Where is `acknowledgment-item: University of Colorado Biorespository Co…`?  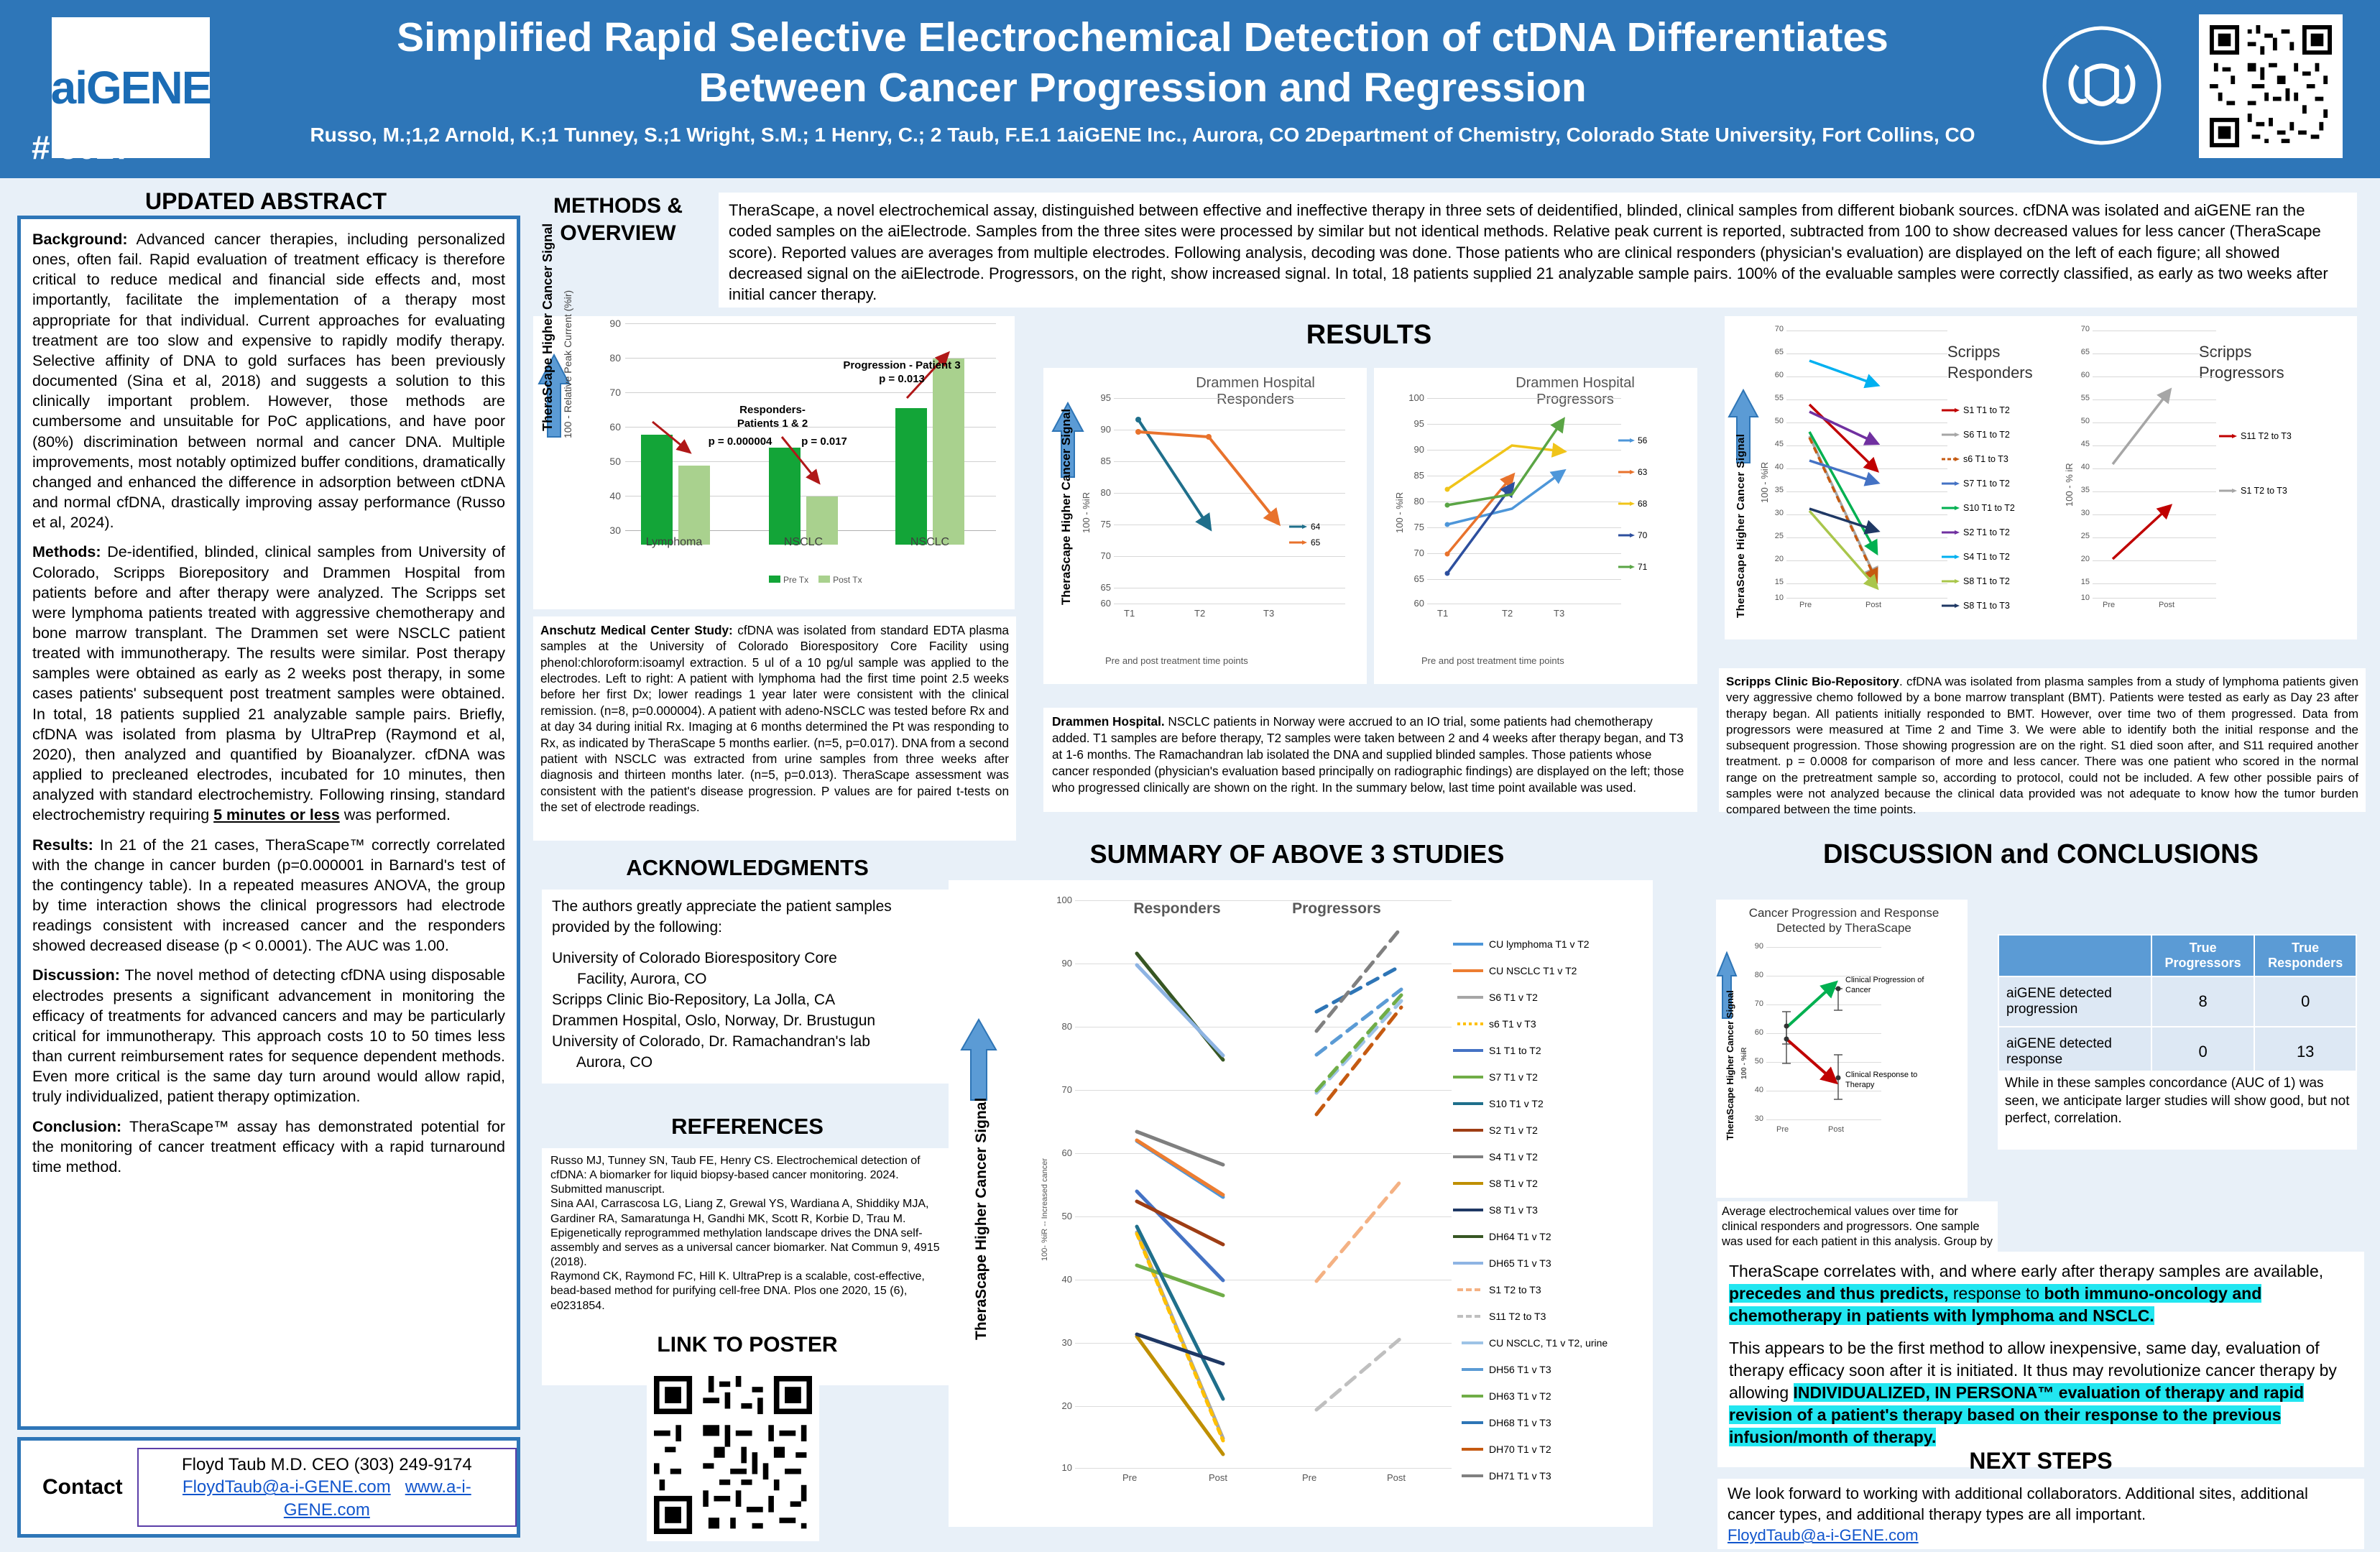
acknowledgment-item: University of Colorado Biorespository Co… is located at coordinates (694, 958).